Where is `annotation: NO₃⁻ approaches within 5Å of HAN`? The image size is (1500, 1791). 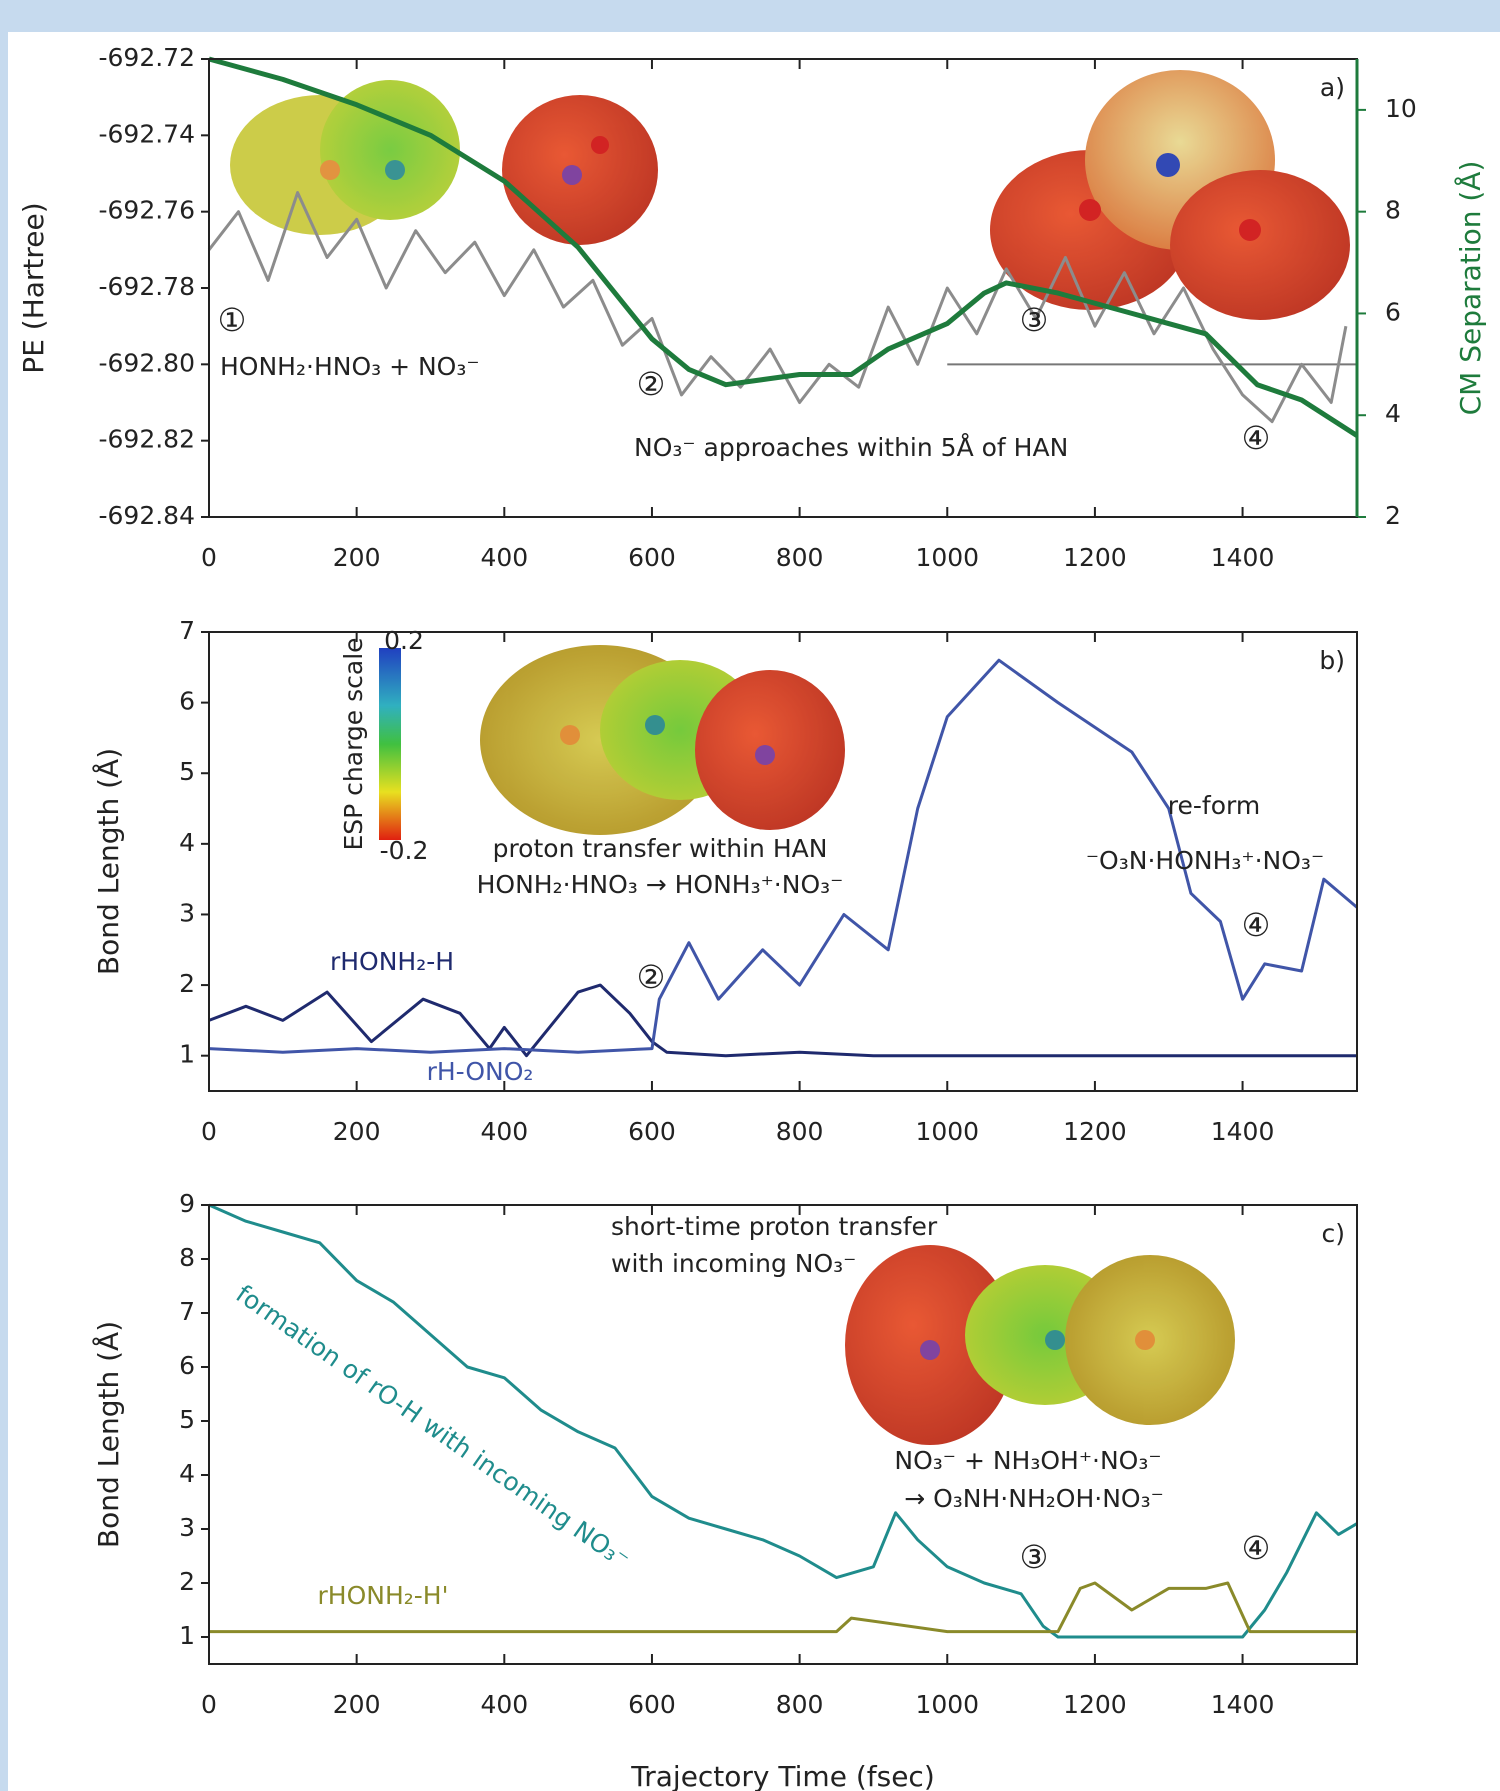 annotation: NO₃⁻ approaches within 5Å of HAN is located at coordinates (851, 447).